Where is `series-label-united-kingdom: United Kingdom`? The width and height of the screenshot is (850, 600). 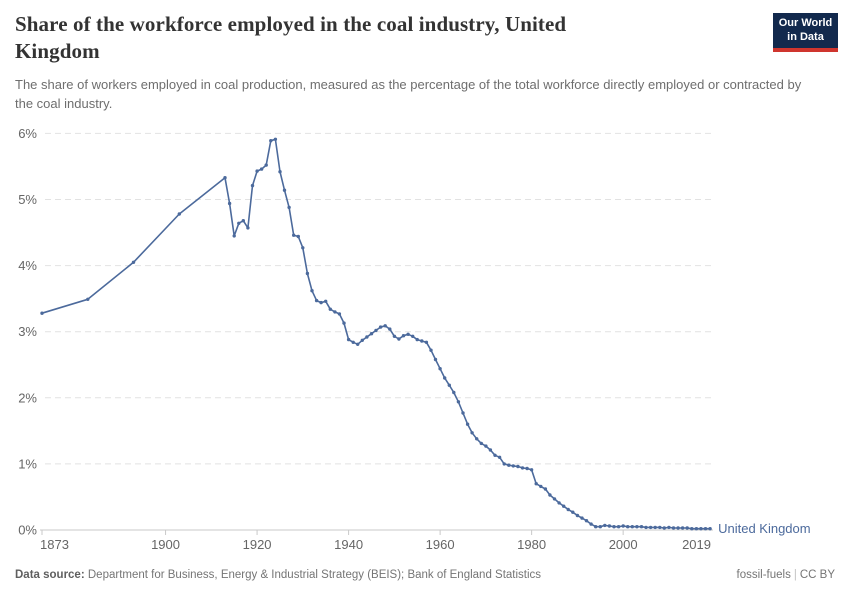 series-label-united-kingdom: United Kingdom is located at coordinates (764, 528).